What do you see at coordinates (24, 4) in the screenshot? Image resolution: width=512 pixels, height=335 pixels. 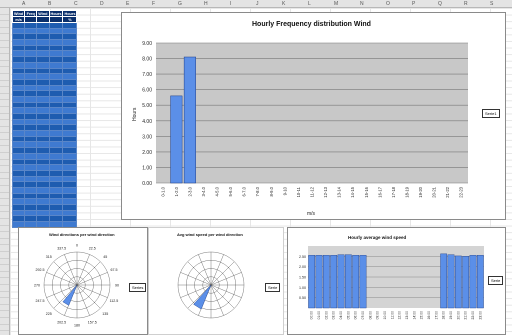 I see `column-header-a: A` at bounding box center [24, 4].